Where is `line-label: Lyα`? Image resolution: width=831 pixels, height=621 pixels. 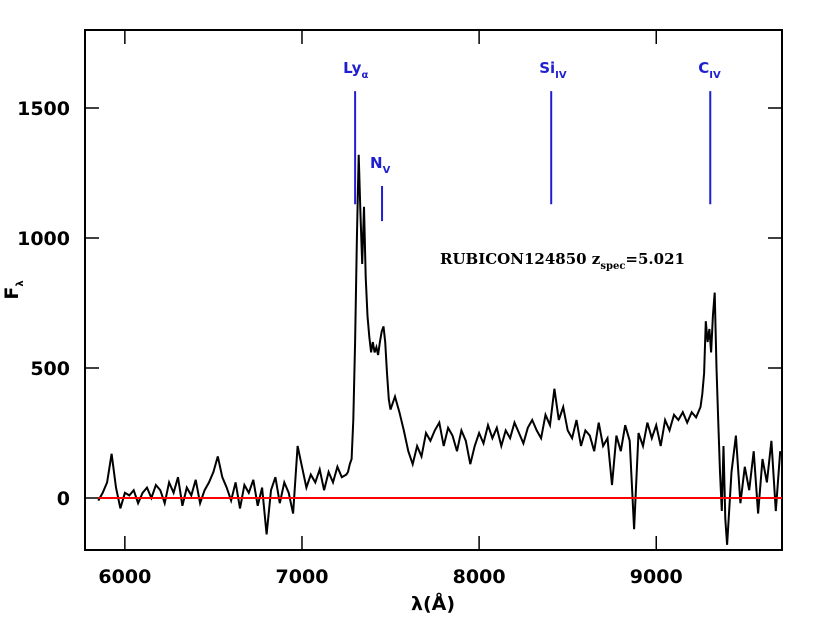 line-label: Lyα is located at coordinates (355, 70).